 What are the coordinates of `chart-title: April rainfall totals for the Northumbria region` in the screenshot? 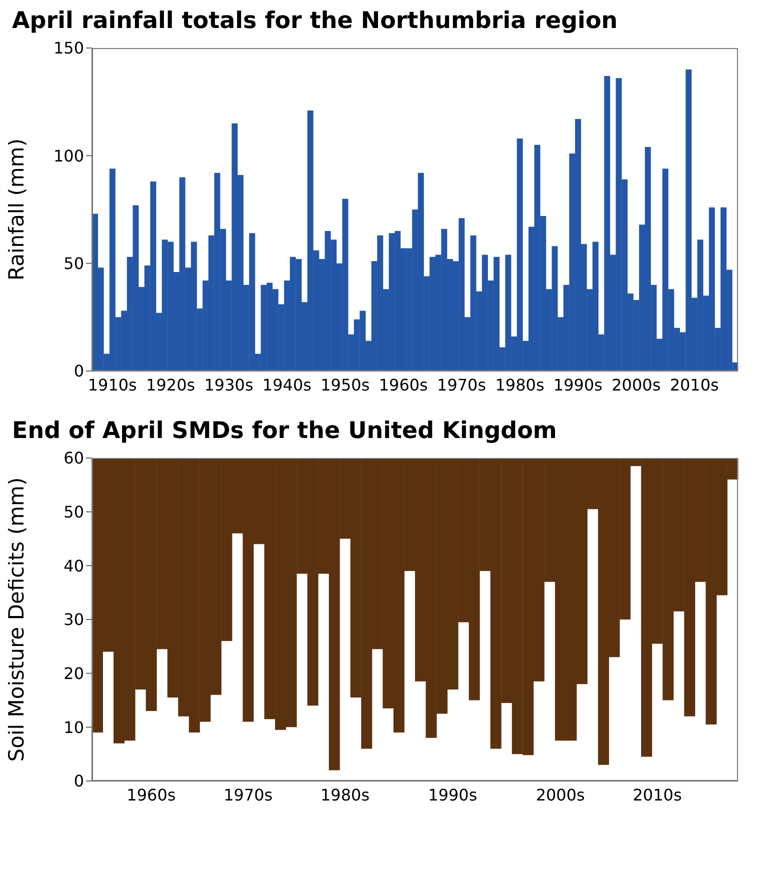 It's located at (315, 22).